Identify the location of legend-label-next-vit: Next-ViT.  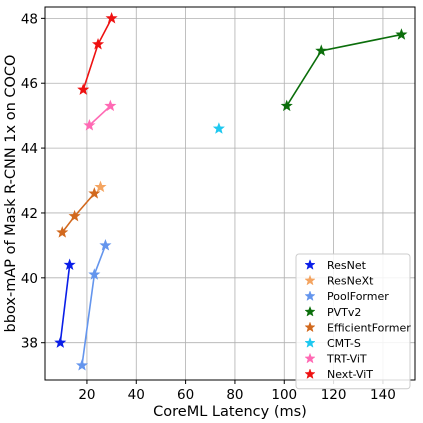
(350, 374).